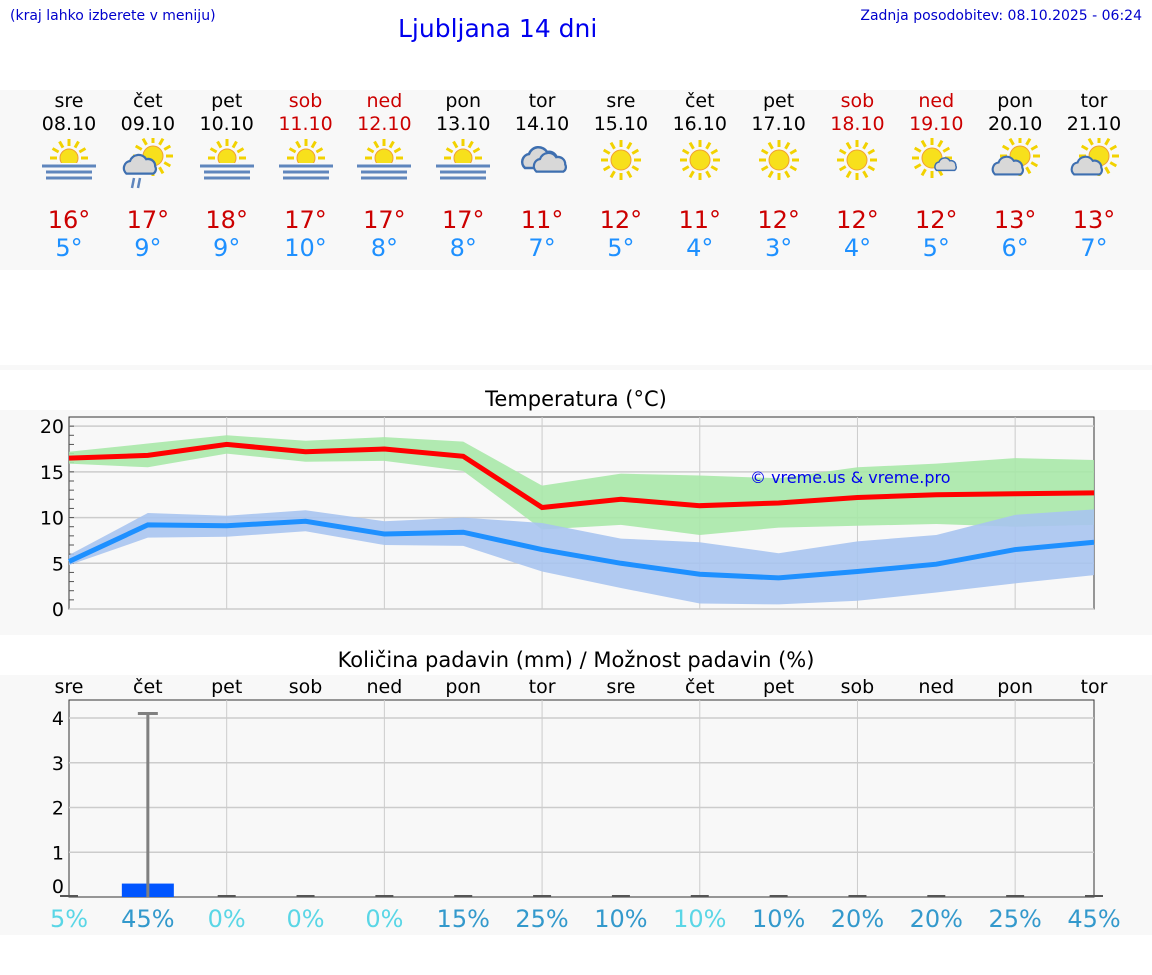  What do you see at coordinates (52, 473) in the screenshot?
I see `y-tick-label: 15` at bounding box center [52, 473].